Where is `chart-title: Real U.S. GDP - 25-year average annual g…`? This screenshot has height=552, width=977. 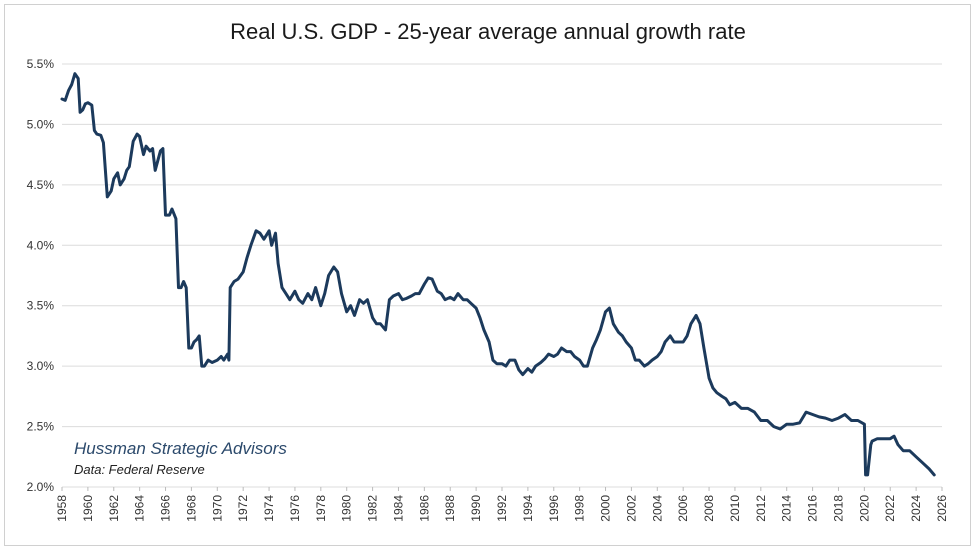 chart-title: Real U.S. GDP - 25-year average annual g… is located at coordinates (488, 31).